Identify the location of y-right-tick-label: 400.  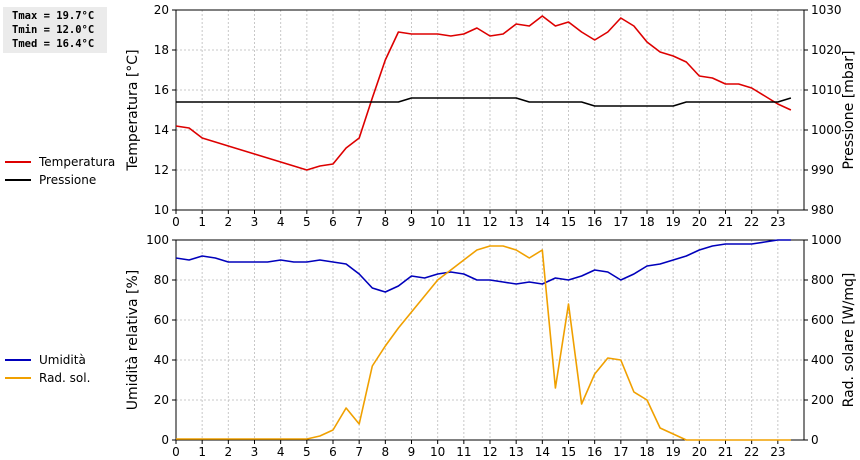
(822, 360).